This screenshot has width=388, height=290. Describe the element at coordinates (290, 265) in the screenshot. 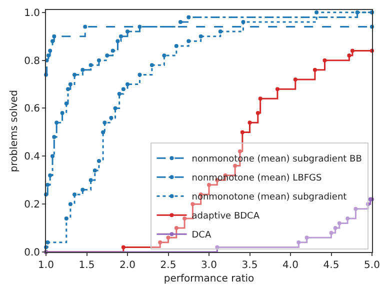

I see `x-tick-label: 4.0` at that location.